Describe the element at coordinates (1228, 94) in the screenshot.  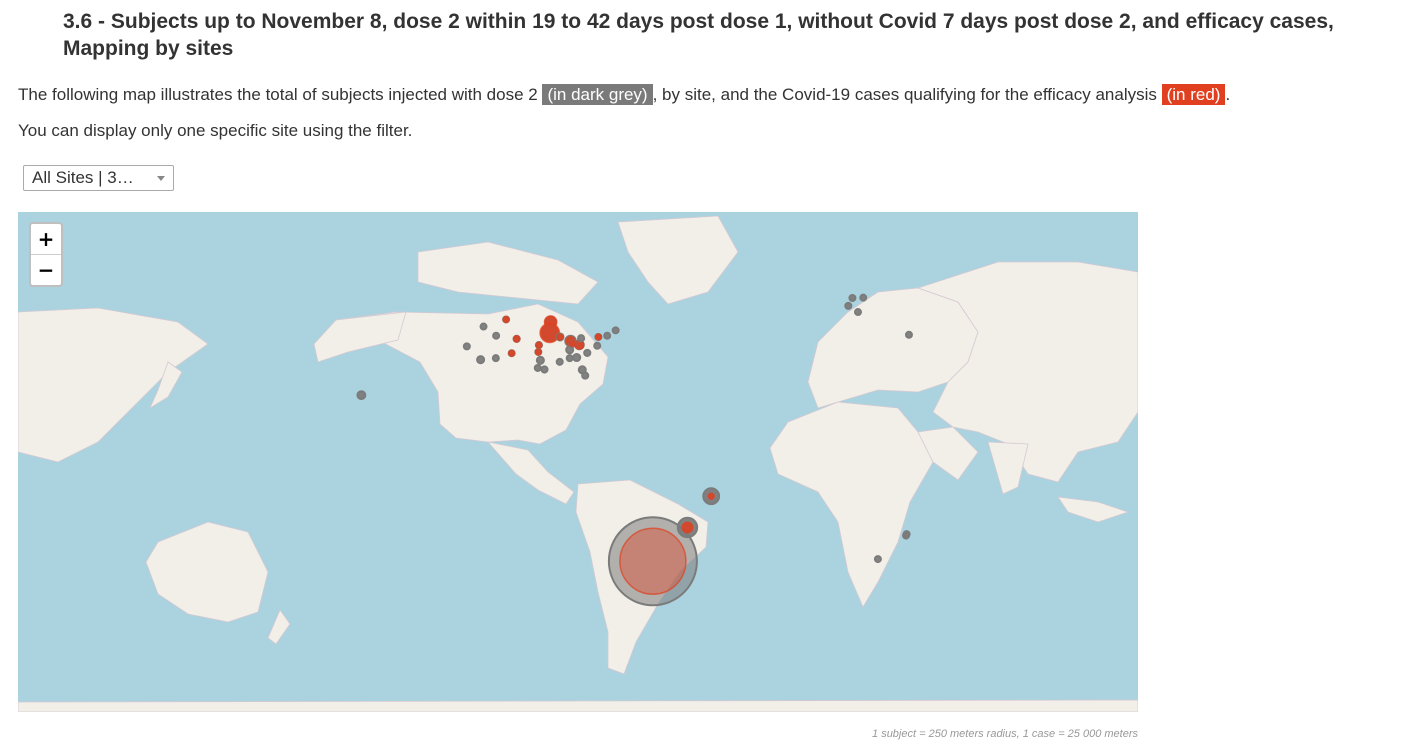
I see `intro-text-part3: .` at that location.